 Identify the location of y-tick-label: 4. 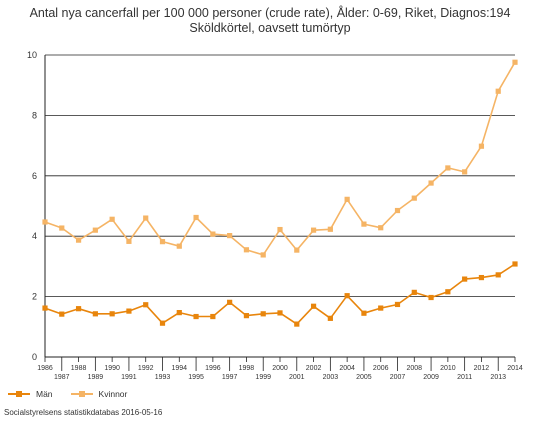
(34, 236).